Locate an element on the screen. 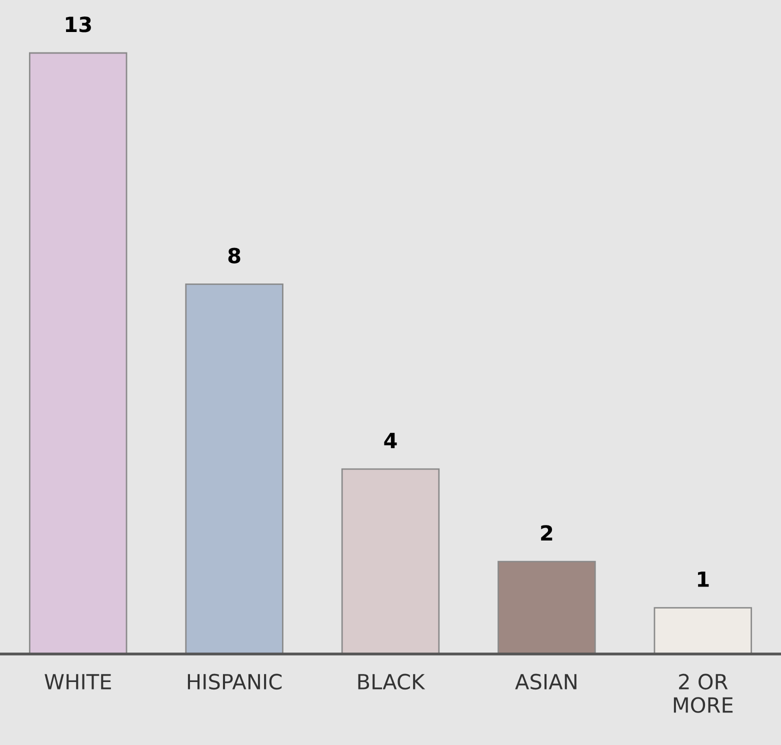 The height and width of the screenshot is (745, 781). data-label: 4 is located at coordinates (390, 440).